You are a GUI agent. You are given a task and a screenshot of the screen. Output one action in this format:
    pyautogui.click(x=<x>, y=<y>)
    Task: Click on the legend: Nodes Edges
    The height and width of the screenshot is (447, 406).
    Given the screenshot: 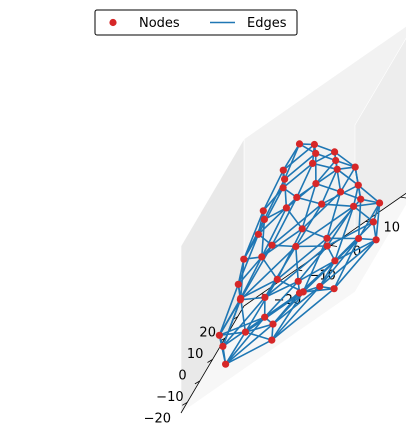 What is the action you would take?
    pyautogui.click(x=196, y=22)
    